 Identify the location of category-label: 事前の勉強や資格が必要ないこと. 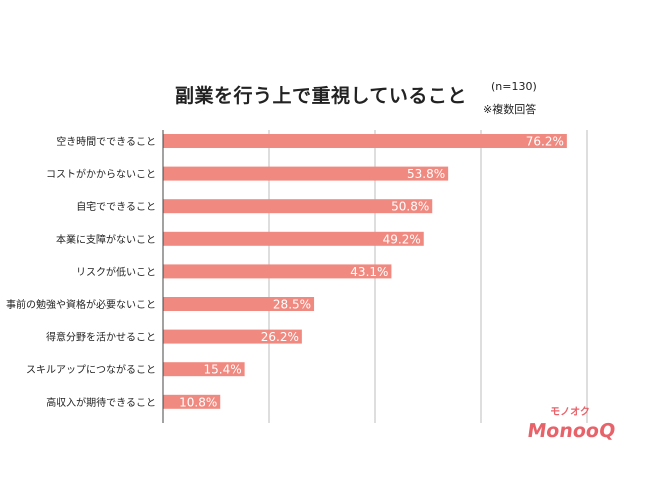
(81, 304).